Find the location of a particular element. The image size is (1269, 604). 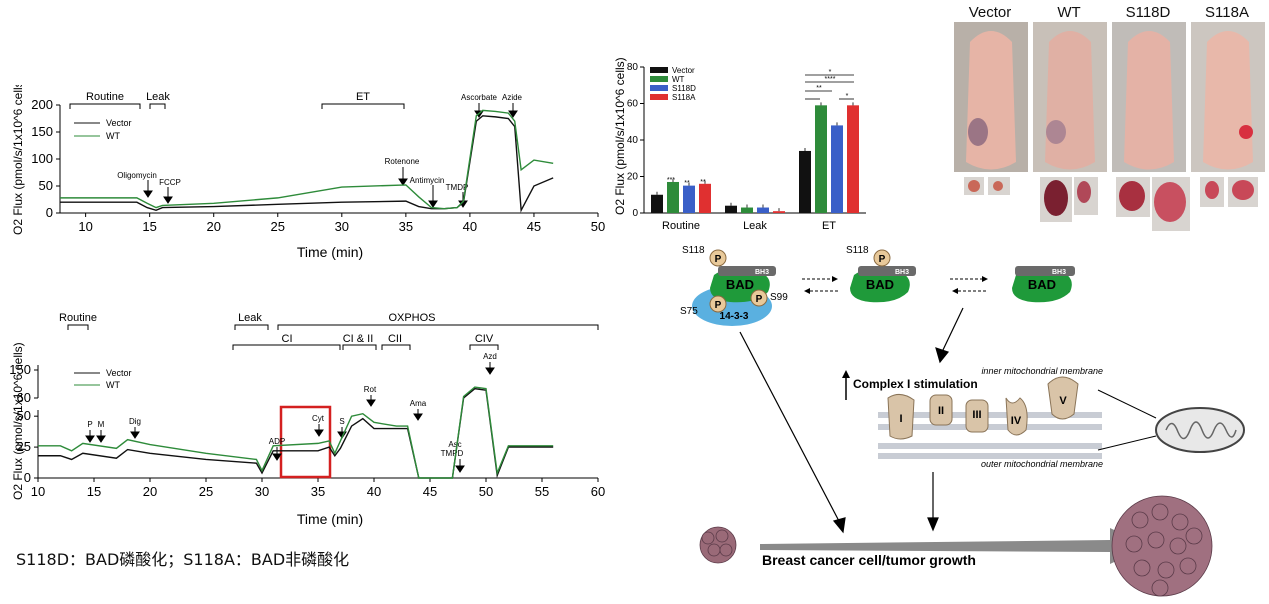

pc-bar-et-s118a is located at coordinates (853, 159).